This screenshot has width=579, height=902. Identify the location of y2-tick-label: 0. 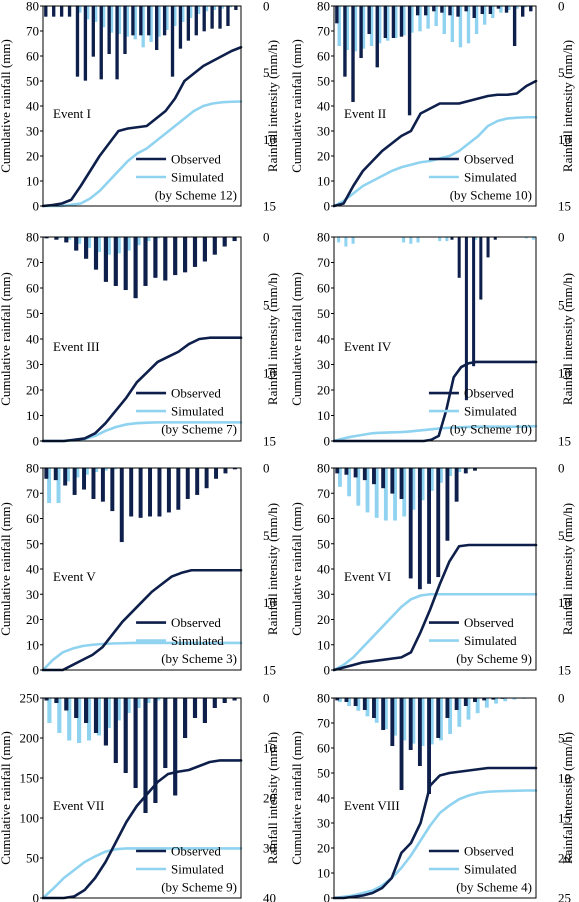
(266, 698).